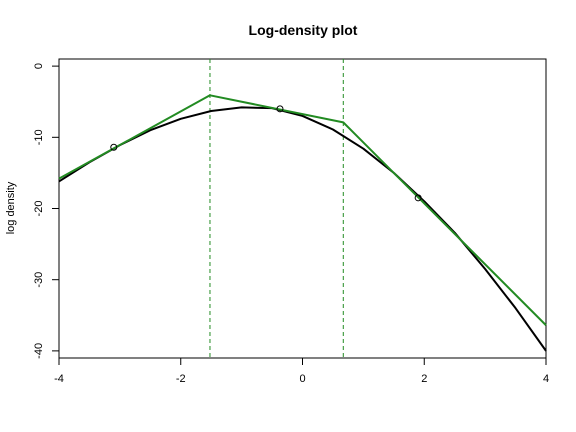  What do you see at coordinates (59, 379) in the screenshot?
I see `x-tick-label: -4` at bounding box center [59, 379].